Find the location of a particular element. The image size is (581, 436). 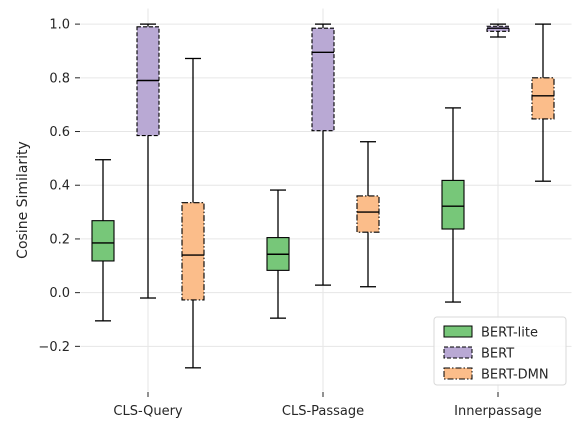

y-tick-label: 0.2 is located at coordinates (59, 239).